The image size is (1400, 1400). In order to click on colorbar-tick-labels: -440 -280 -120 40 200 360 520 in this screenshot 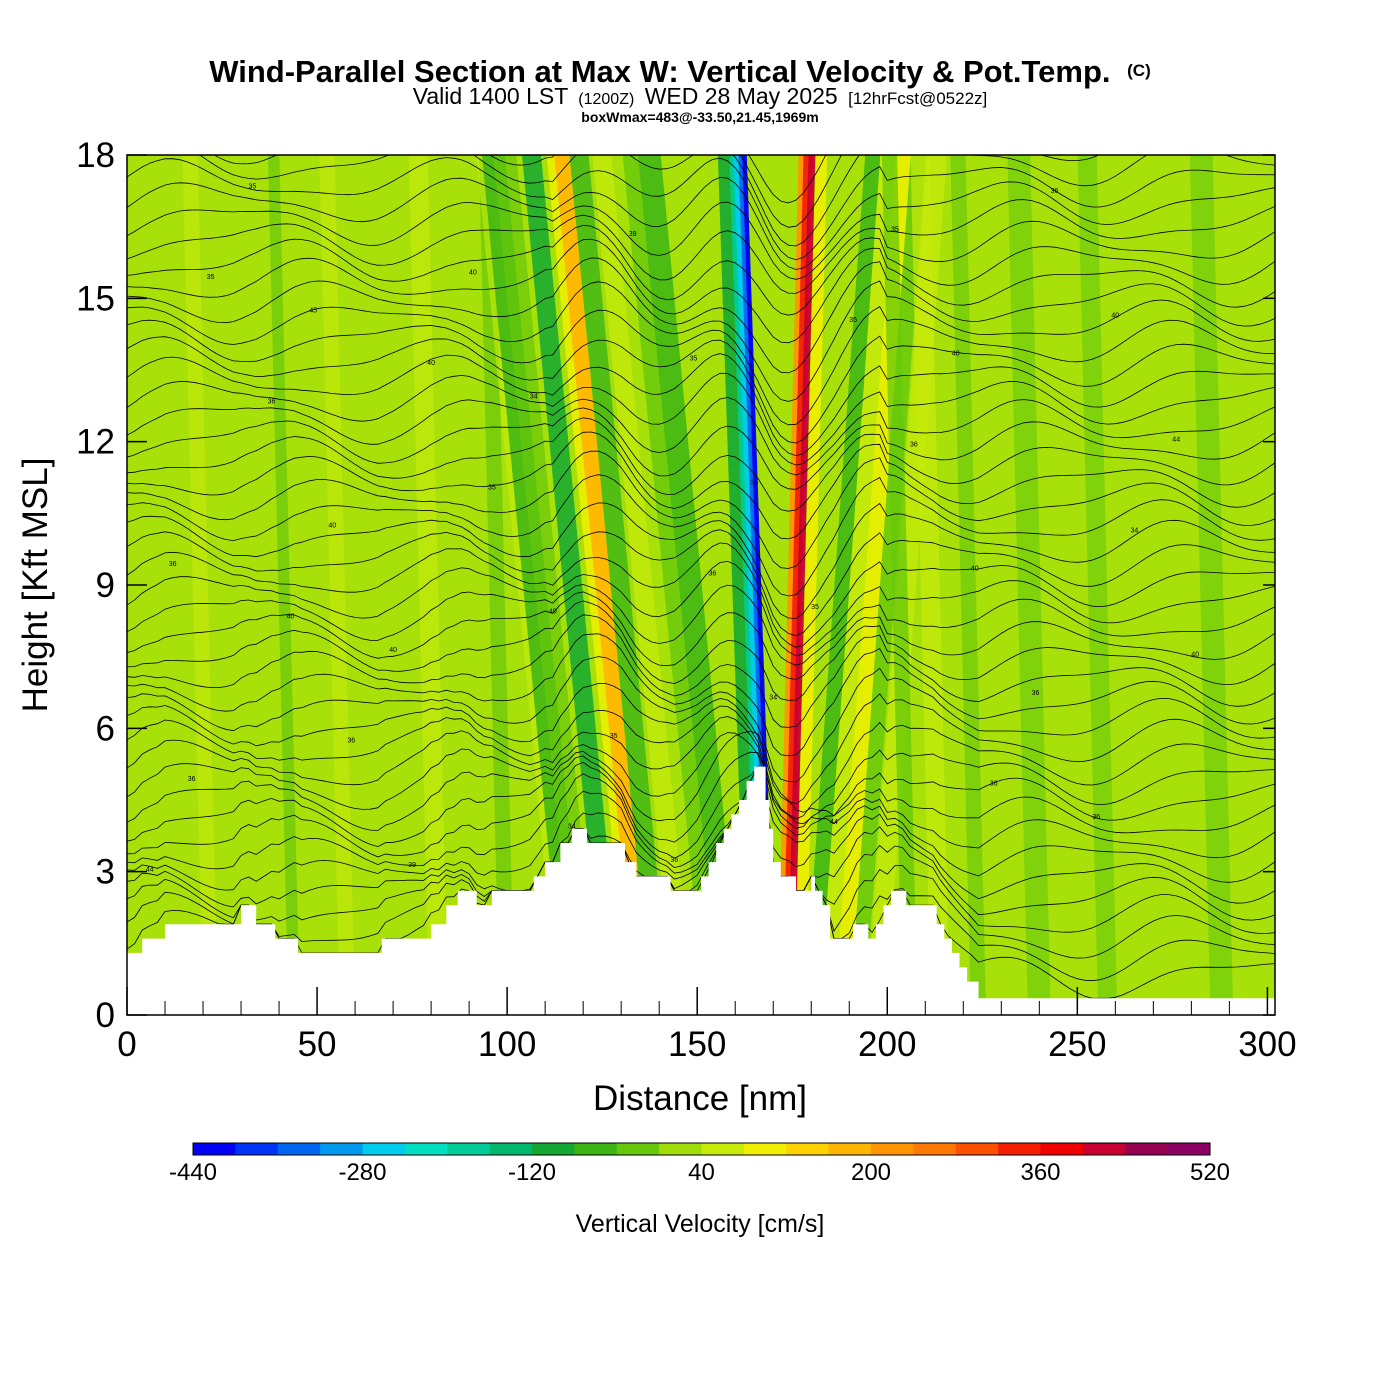, I will do `click(699, 1172)`.